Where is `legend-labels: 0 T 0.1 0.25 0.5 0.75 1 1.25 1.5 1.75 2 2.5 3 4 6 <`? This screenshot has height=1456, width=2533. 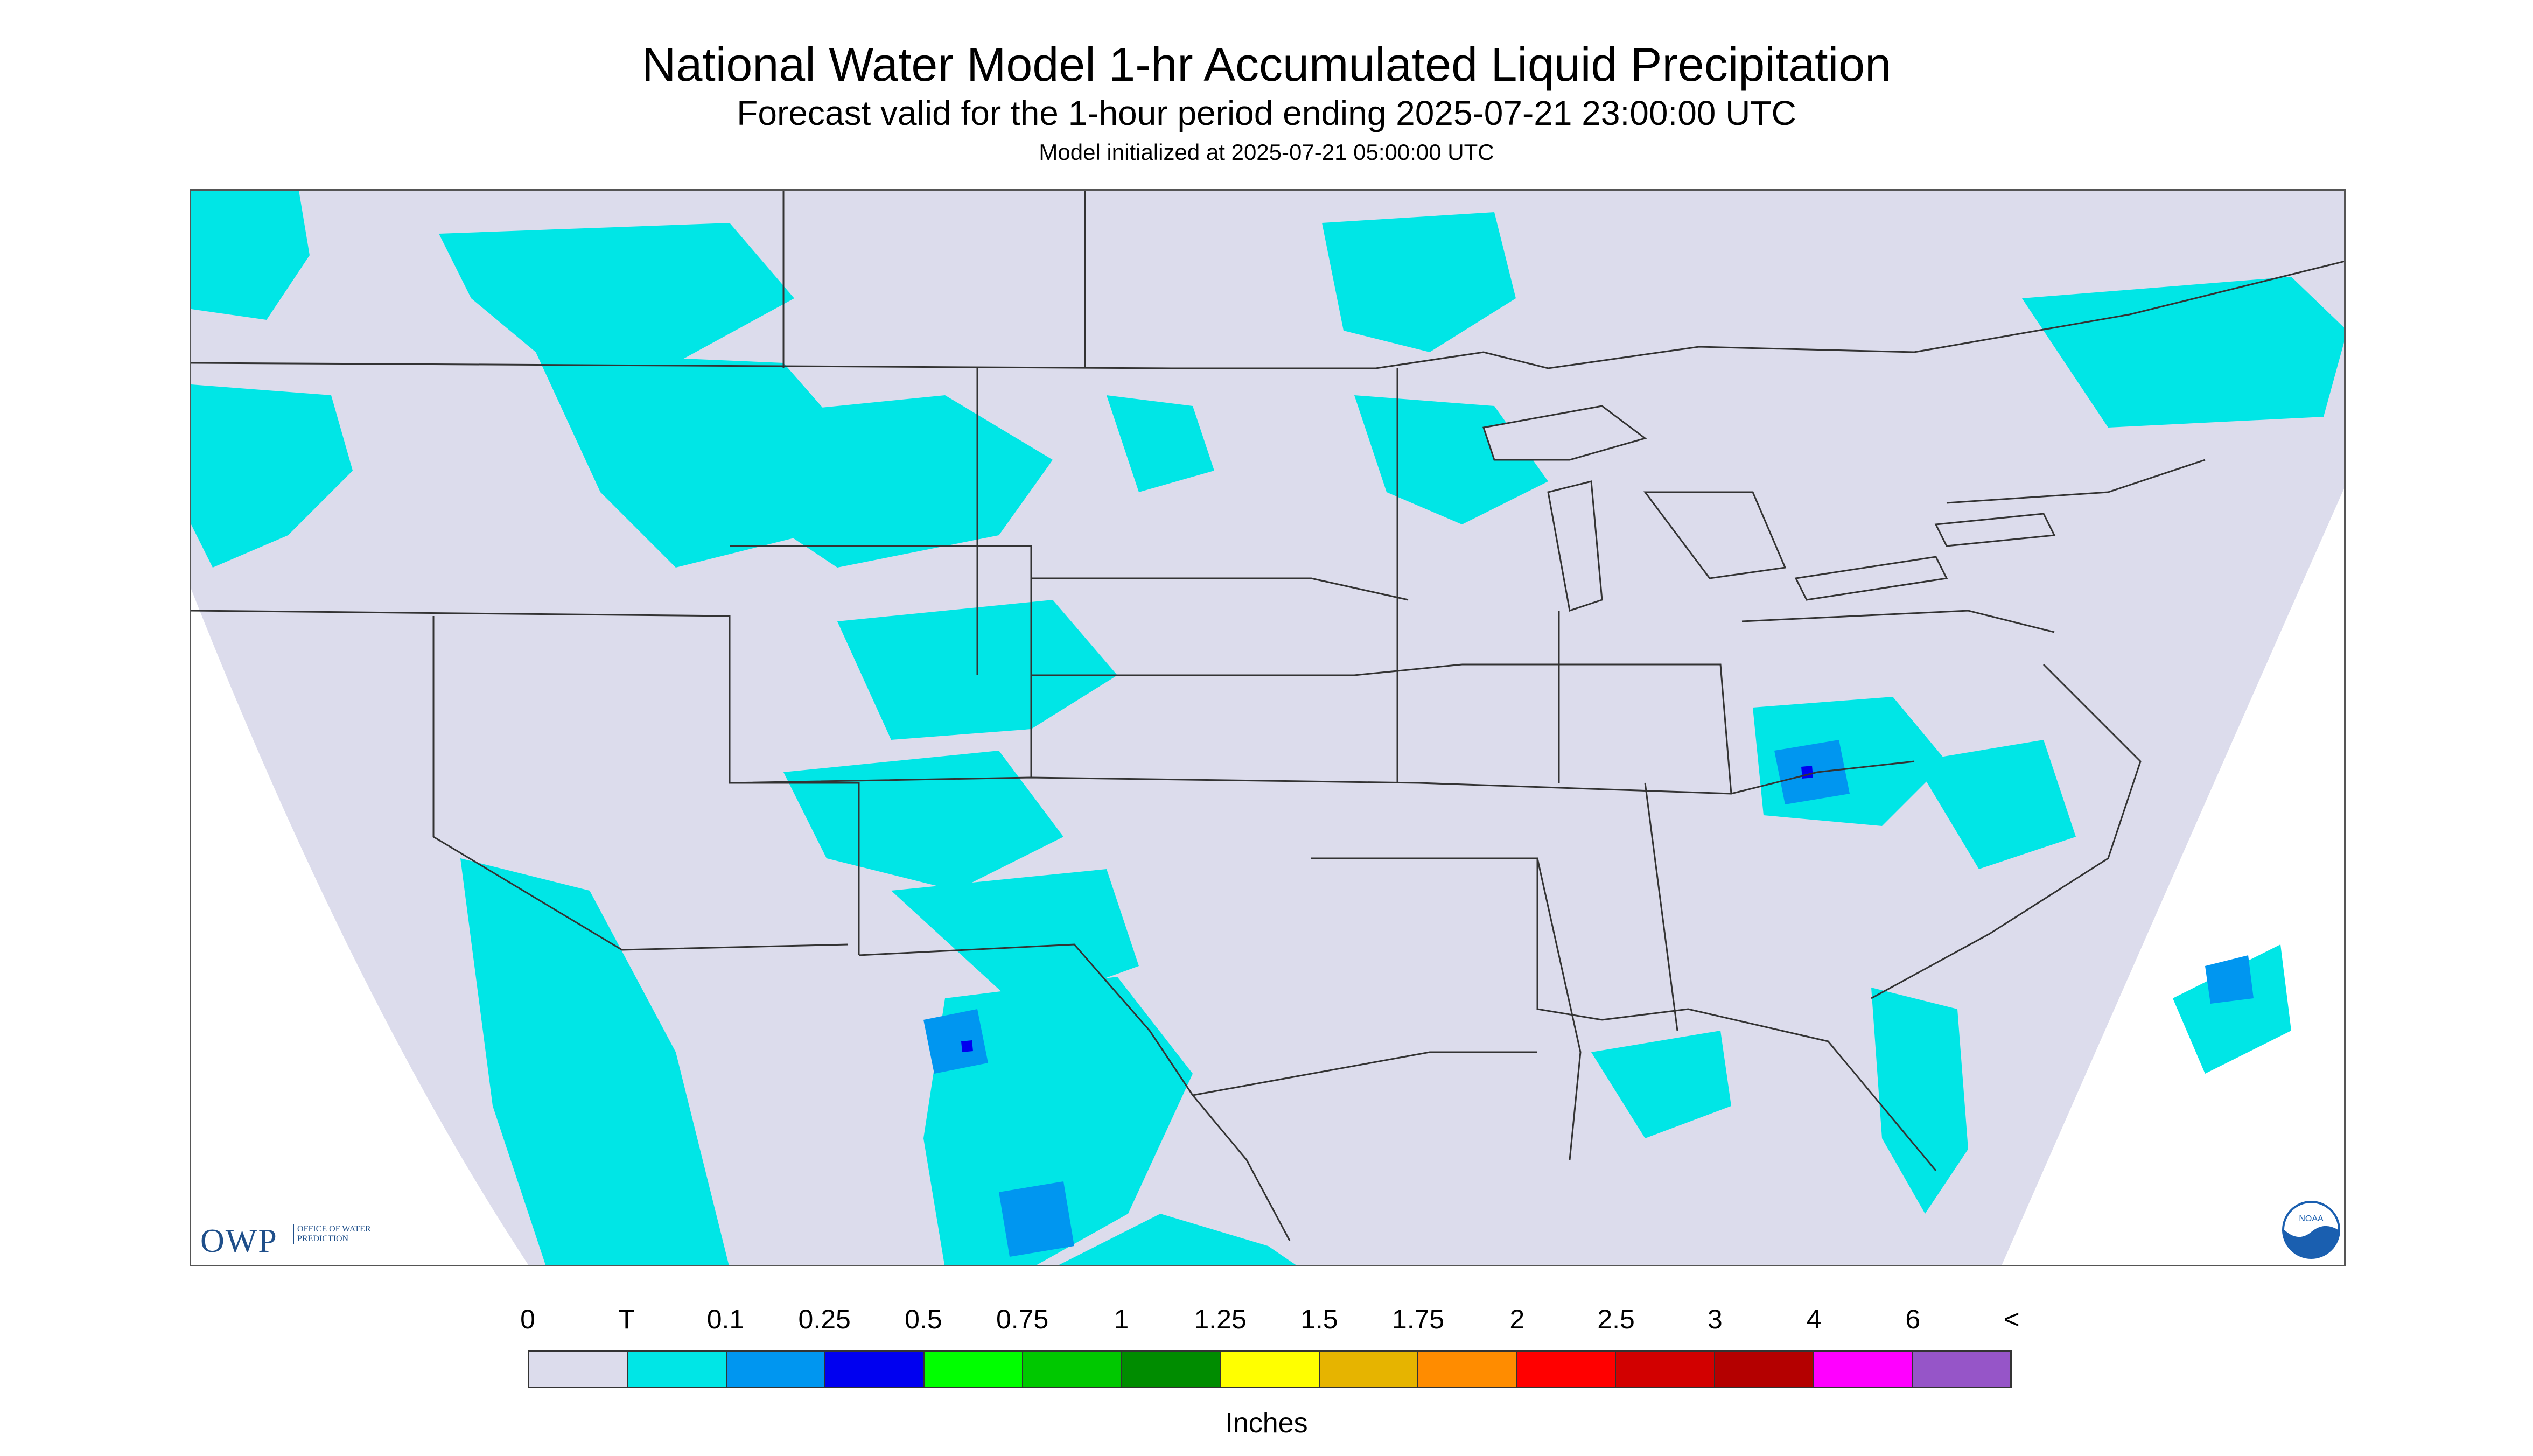 legend-labels: 0 T 0.1 0.25 0.5 0.75 1 1.25 1.5 1.75 2 2.5 3 4 6 < is located at coordinates (1270, 1319).